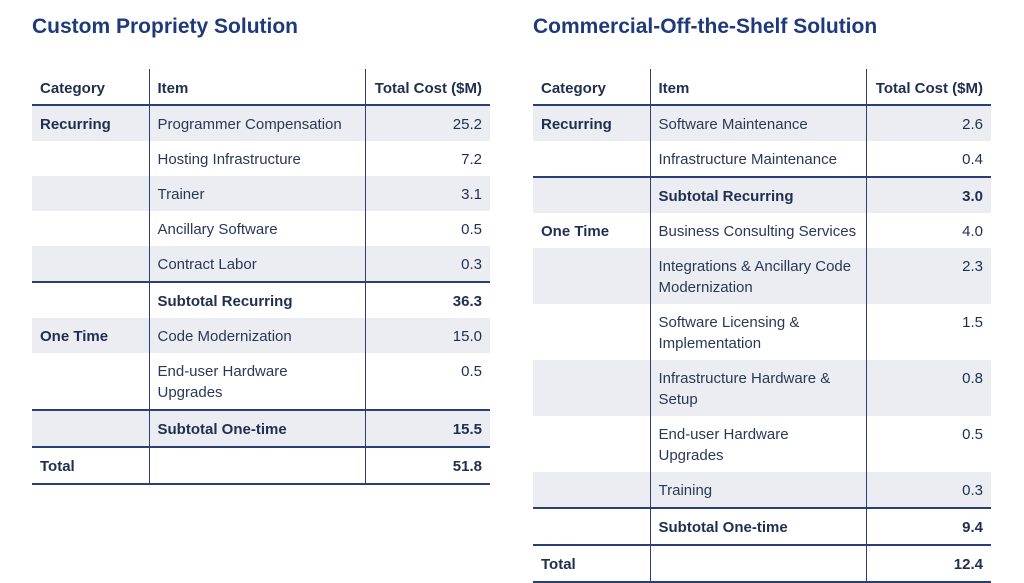 Image resolution: width=1024 pixels, height=583 pixels. I want to click on total-row: Total 12.4, so click(762, 563).